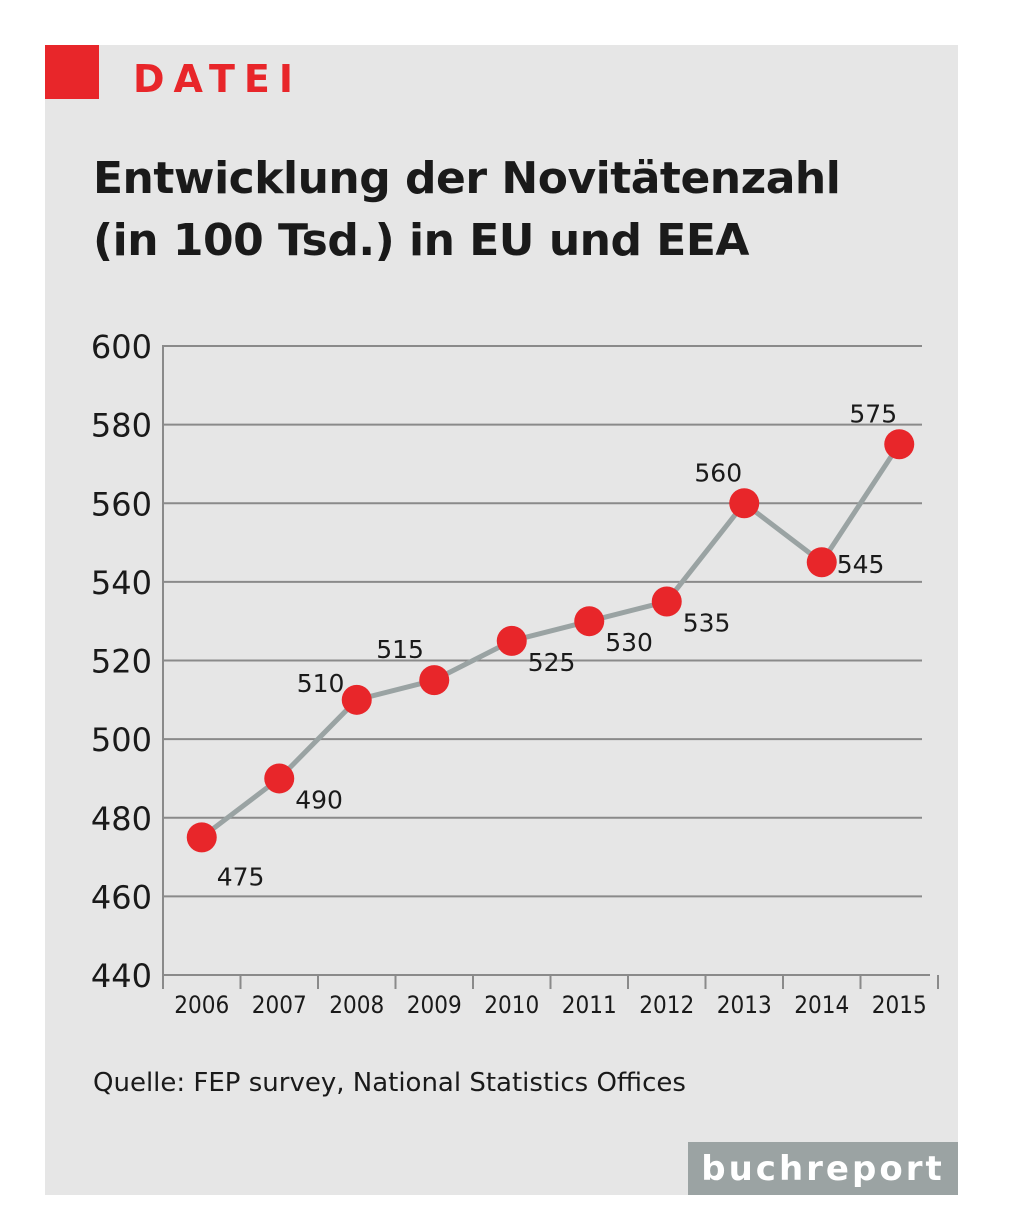  I want to click on data-point-2014, so click(821, 562).